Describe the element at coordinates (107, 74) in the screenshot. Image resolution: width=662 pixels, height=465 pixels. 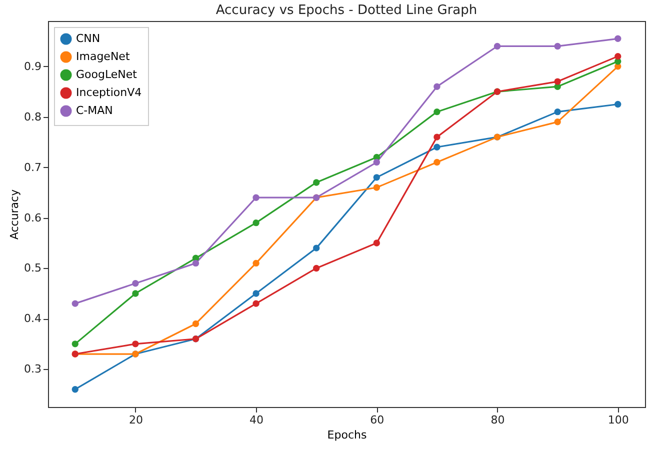
I see `legend-label: GoogLeNet` at that location.